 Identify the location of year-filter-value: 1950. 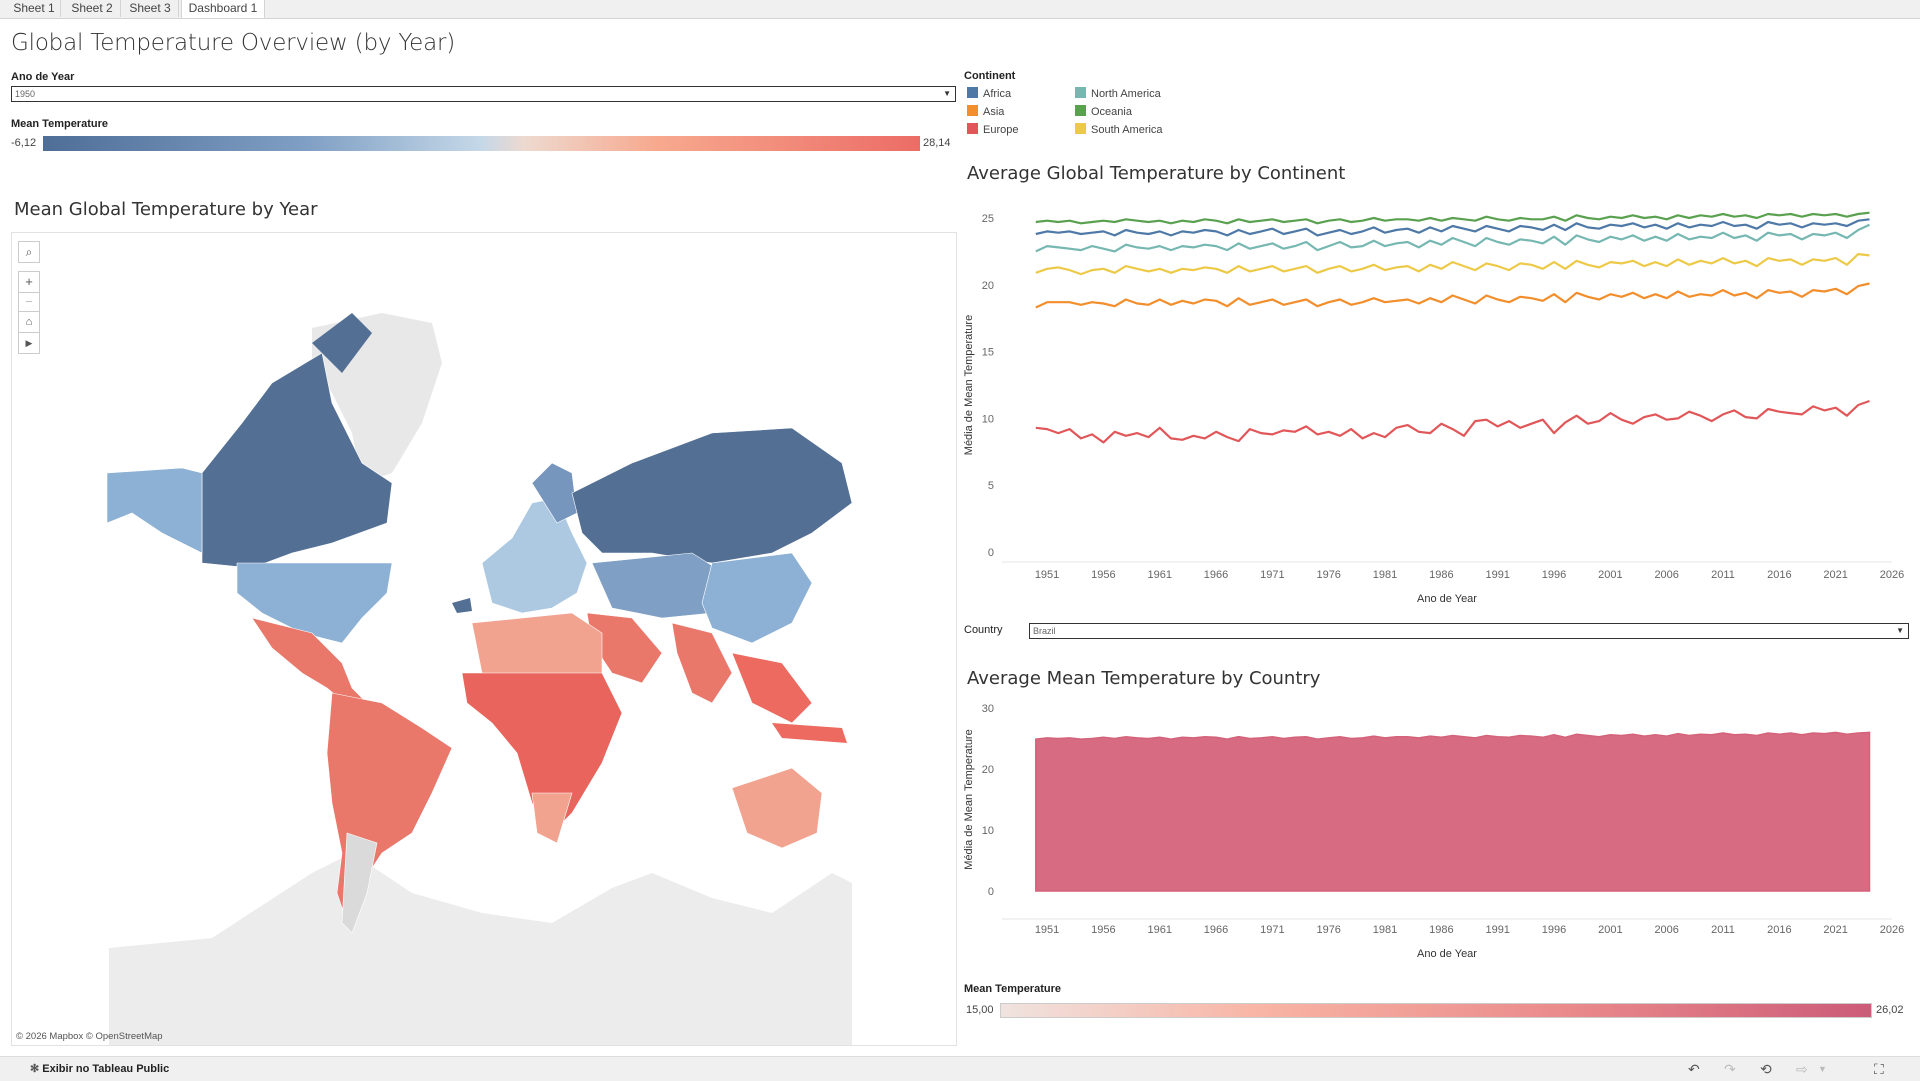
(25, 94).